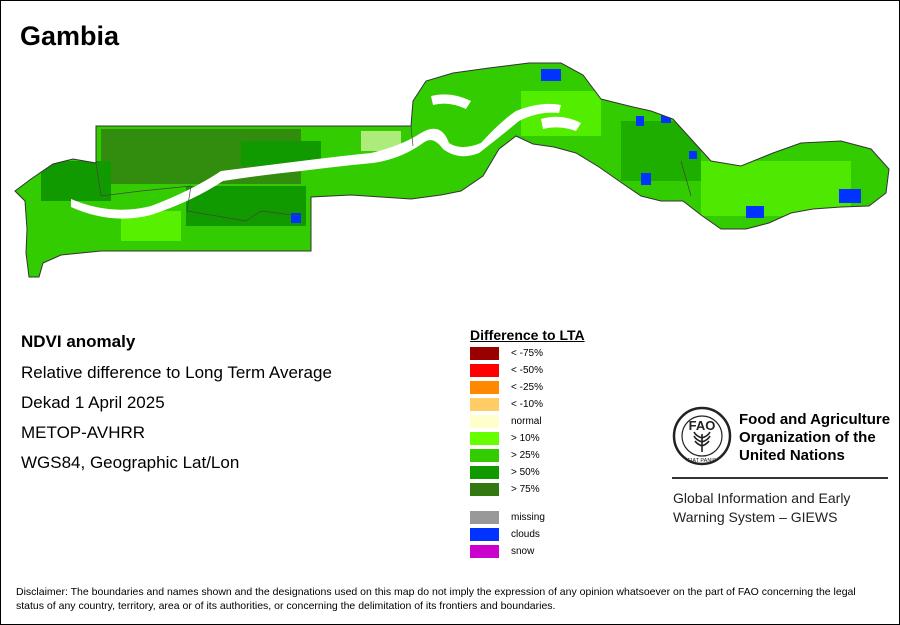  I want to click on info-projection: WGS84, Geographic Lat/Lon, so click(130, 462).